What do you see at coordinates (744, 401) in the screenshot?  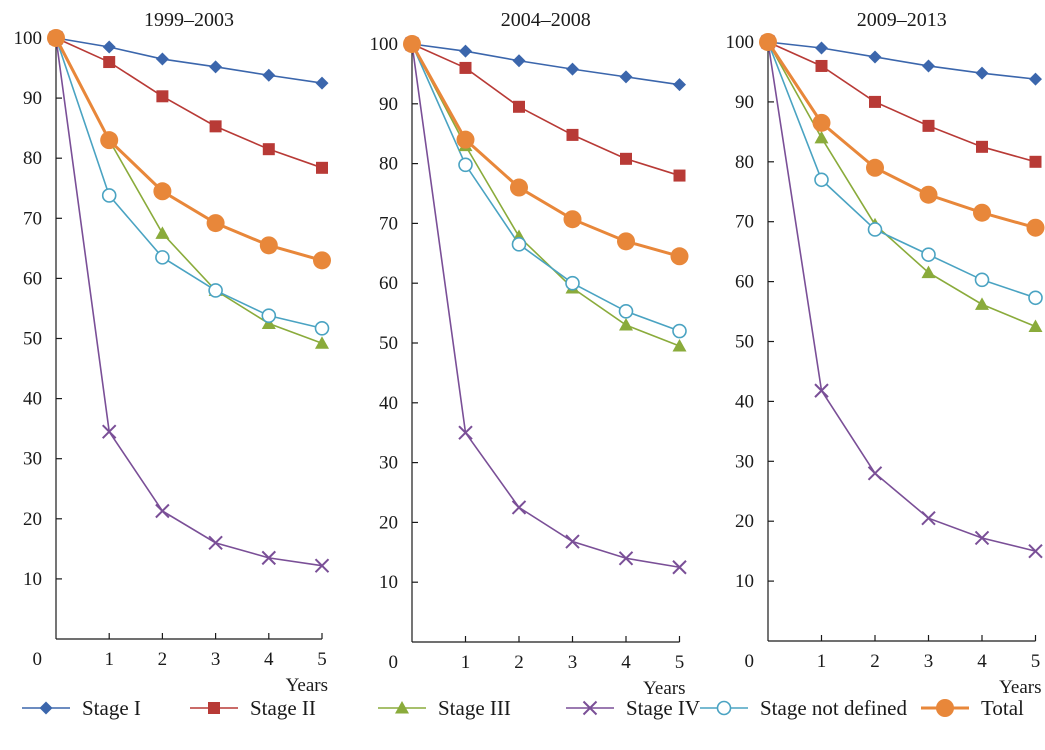 I see `y-tick-label: 40` at bounding box center [744, 401].